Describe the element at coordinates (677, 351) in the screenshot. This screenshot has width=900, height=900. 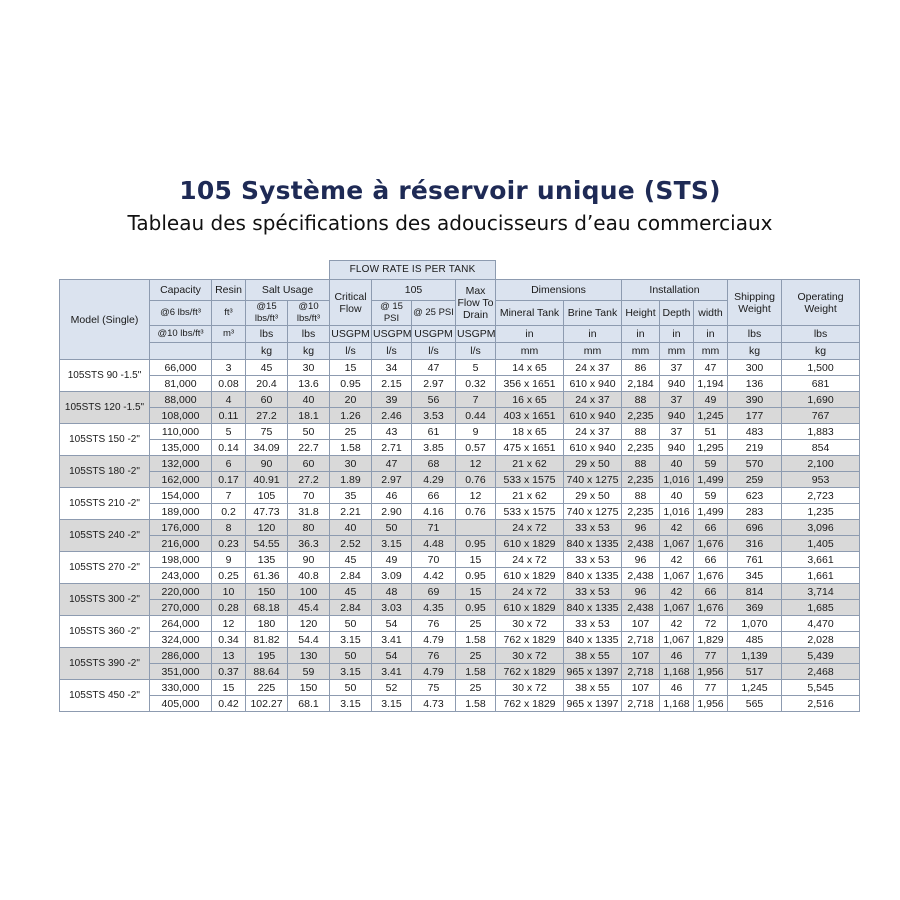
I see `unit-mm: mm` at that location.